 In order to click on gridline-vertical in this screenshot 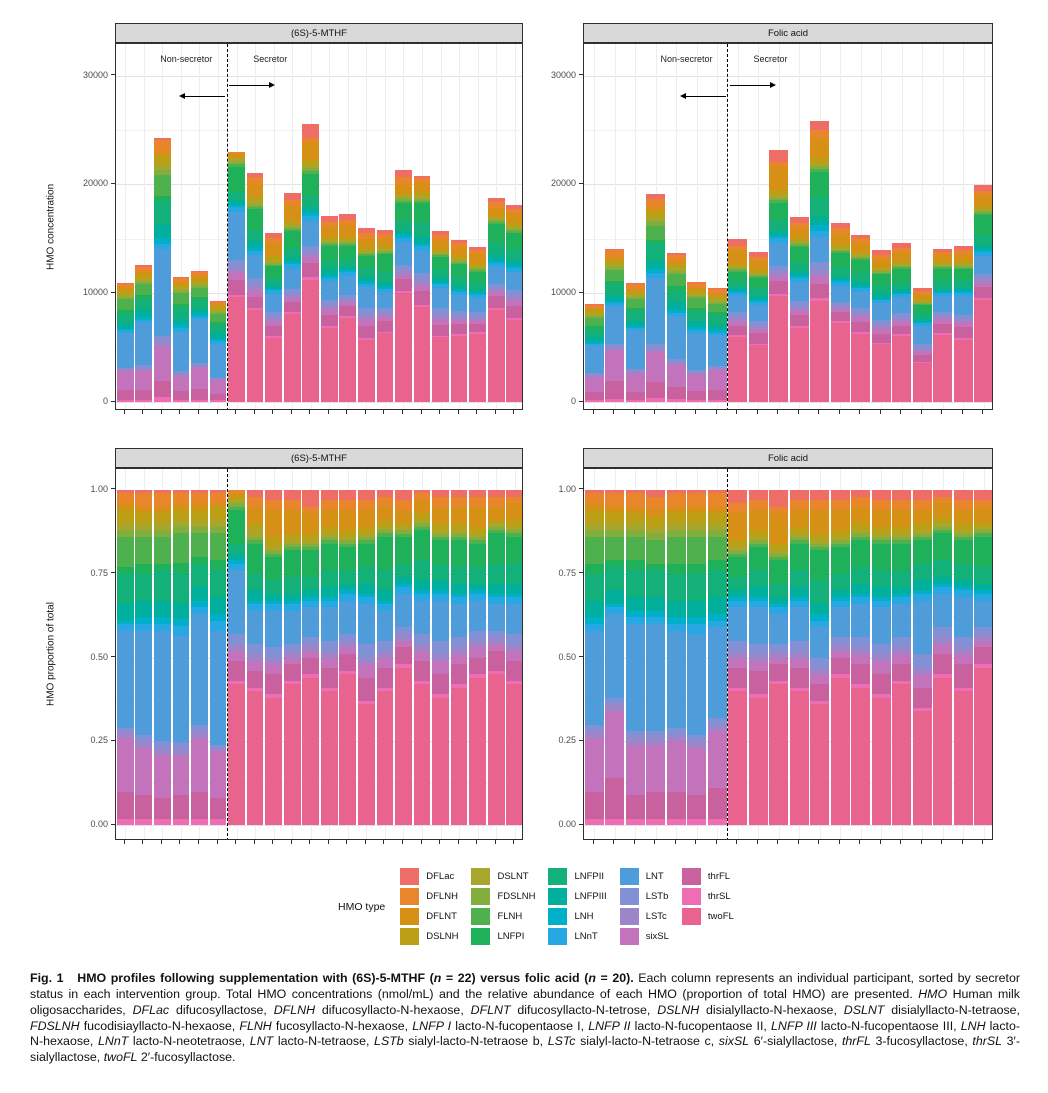, I will do `click(964, 226)`.